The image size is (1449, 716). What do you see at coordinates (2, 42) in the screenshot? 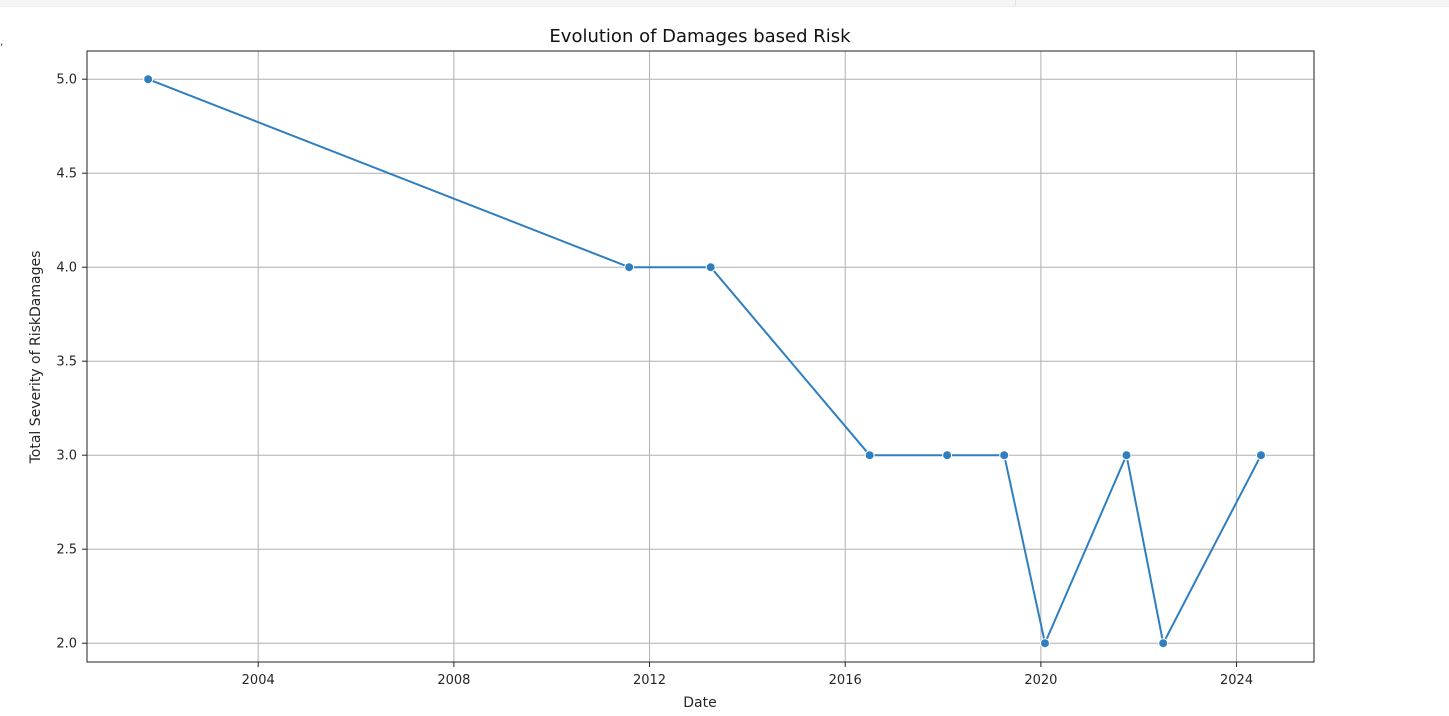
I see `output-edge-mark: ,` at bounding box center [2, 42].